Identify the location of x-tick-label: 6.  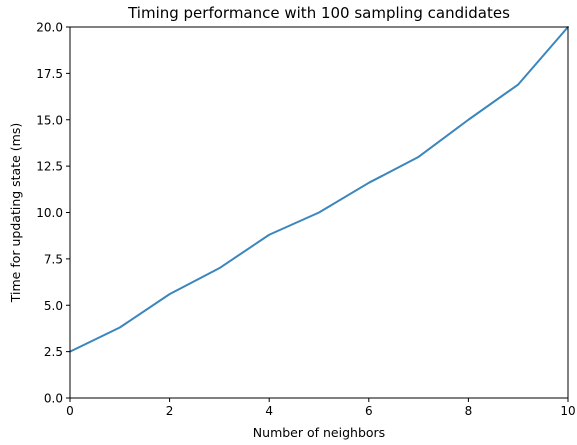
(369, 411).